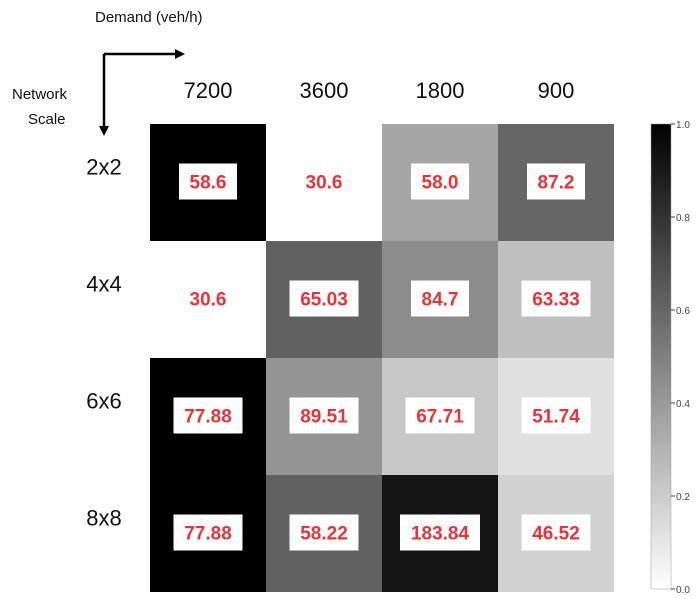  Describe the element at coordinates (142, 92) in the screenshot. I see `axis-arrows` at that location.